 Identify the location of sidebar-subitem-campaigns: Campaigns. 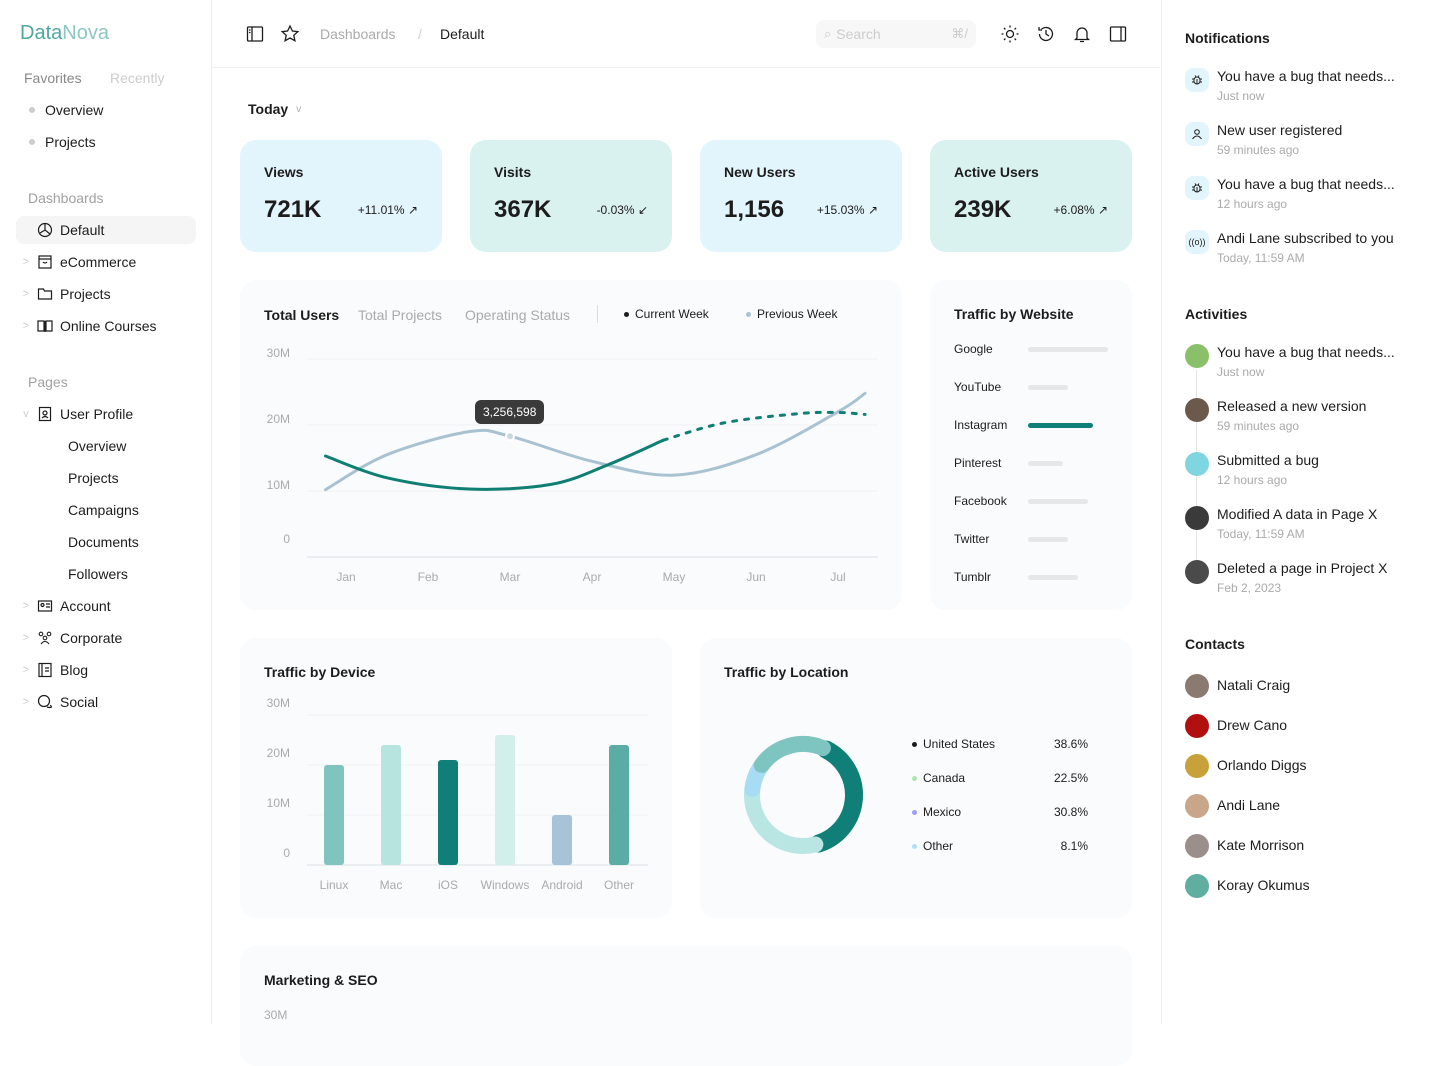
(103, 510).